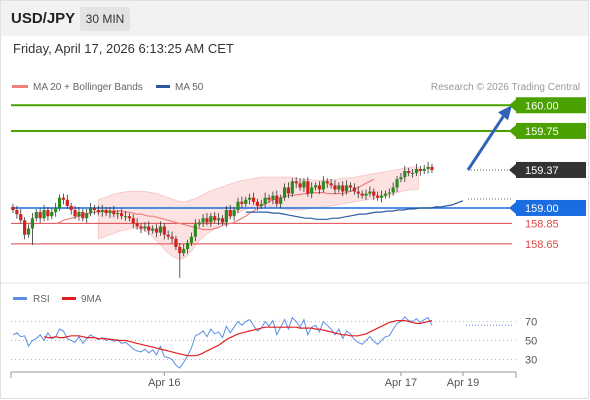  What do you see at coordinates (123, 48) in the screenshot?
I see `datetime-label: Friday, April 17, 2026 6:13:25 AM CET` at bounding box center [123, 48].